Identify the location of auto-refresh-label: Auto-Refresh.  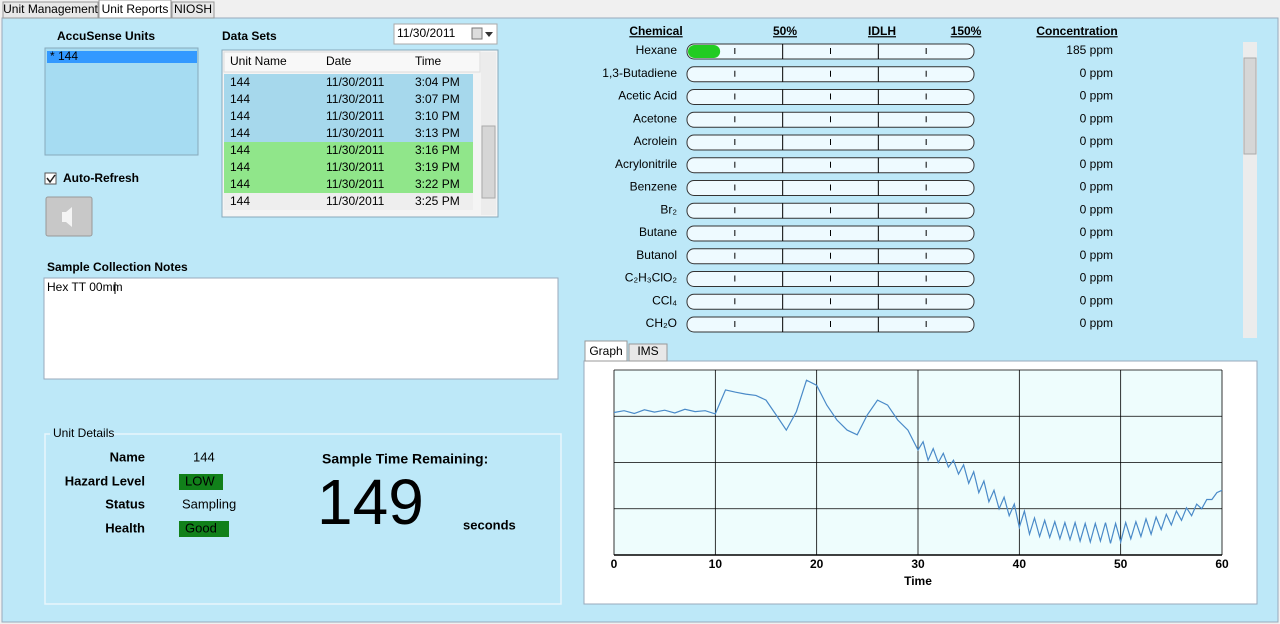
(101, 178).